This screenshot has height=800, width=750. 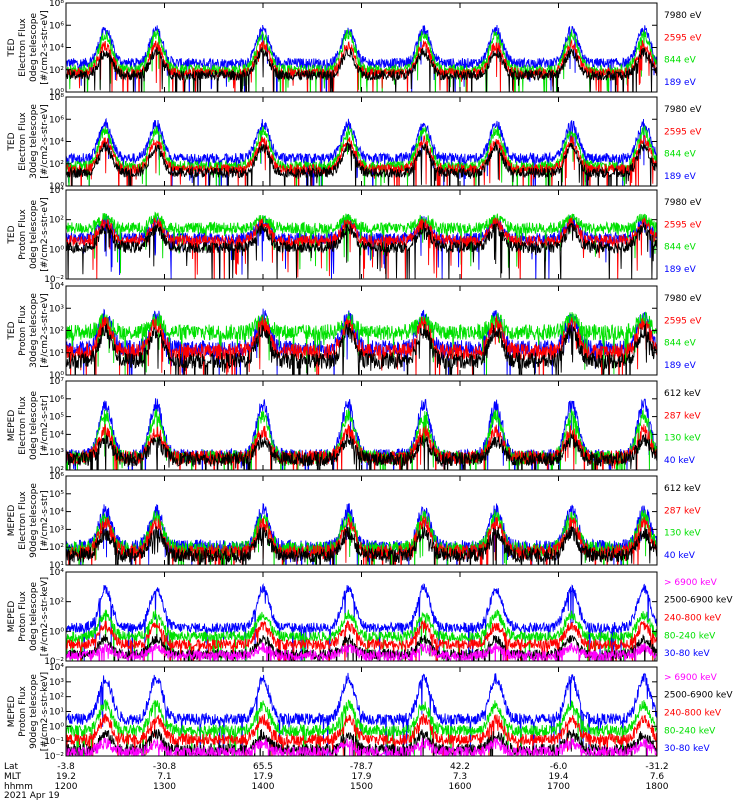 I want to click on legend-entry: 2500-6900 keV, so click(x=698, y=601).